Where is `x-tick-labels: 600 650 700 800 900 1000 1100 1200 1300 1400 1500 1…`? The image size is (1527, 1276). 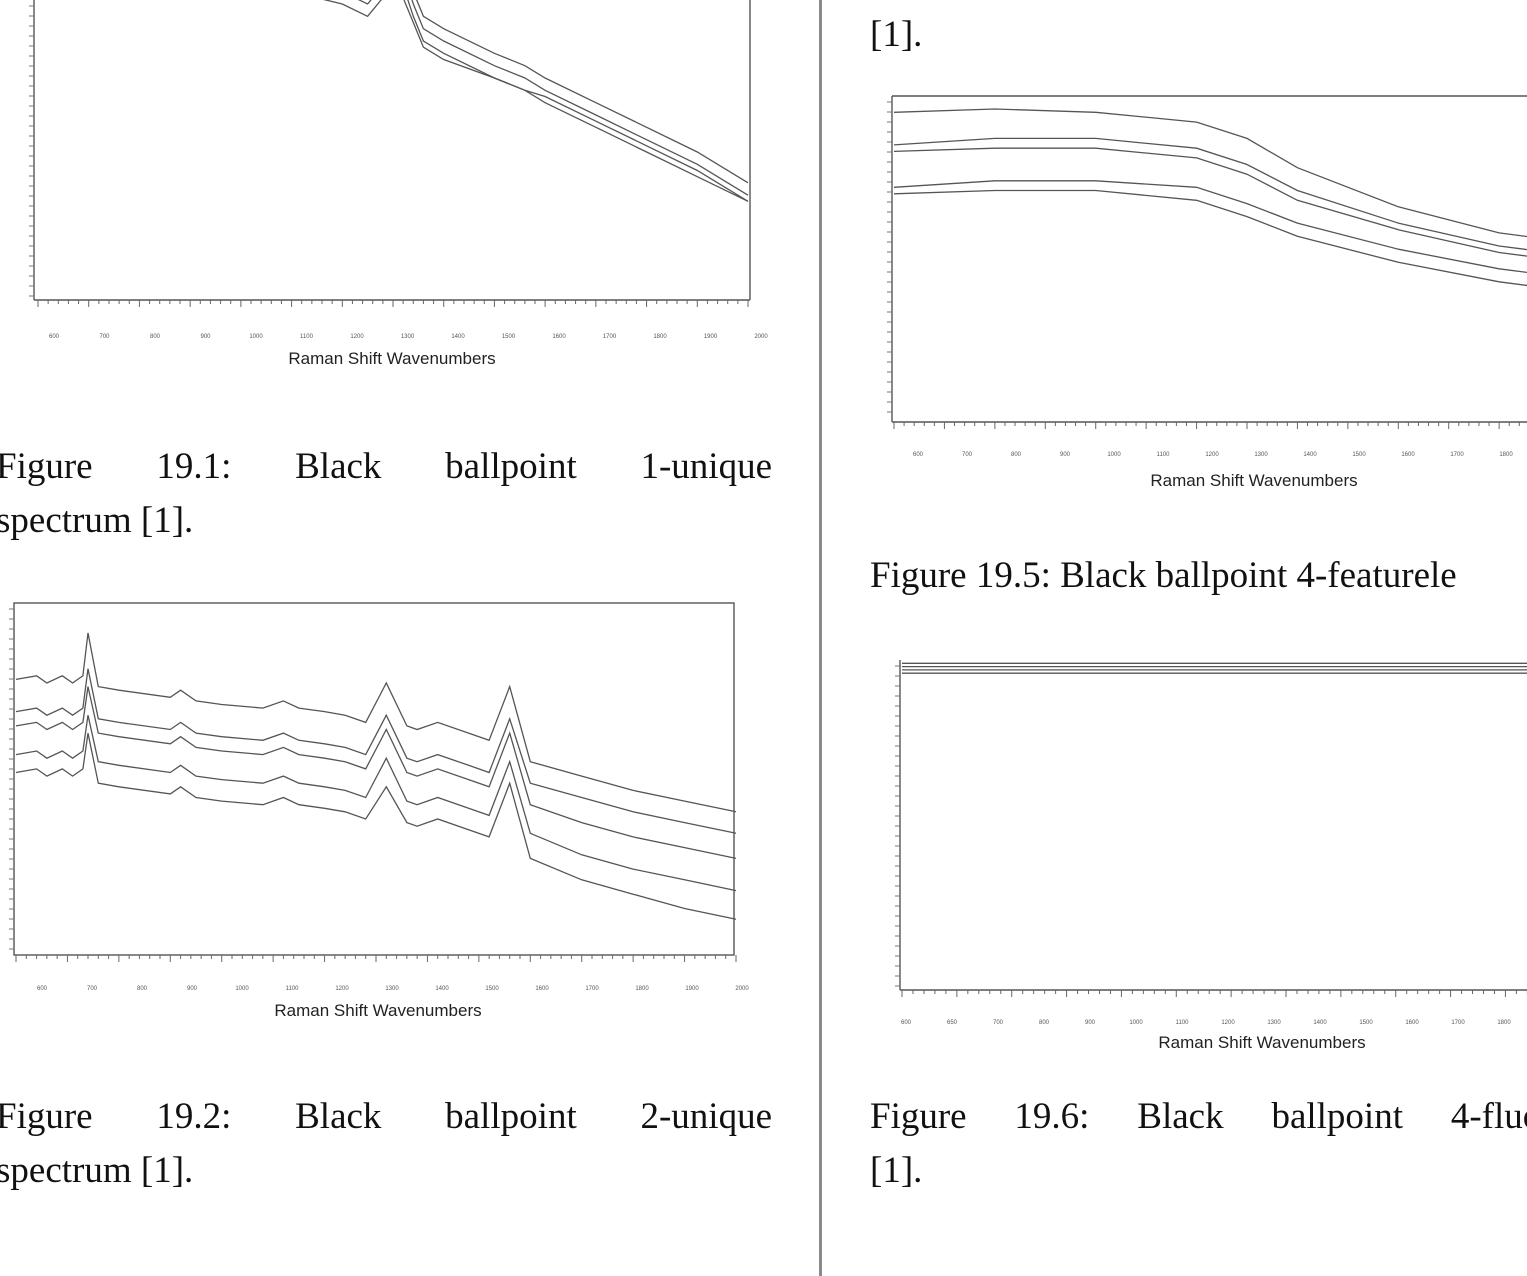
x-tick-labels: 600 650 700 800 900 1000 1100 1200 1300 1400 1500 1… is located at coordinates (1206, 1023).